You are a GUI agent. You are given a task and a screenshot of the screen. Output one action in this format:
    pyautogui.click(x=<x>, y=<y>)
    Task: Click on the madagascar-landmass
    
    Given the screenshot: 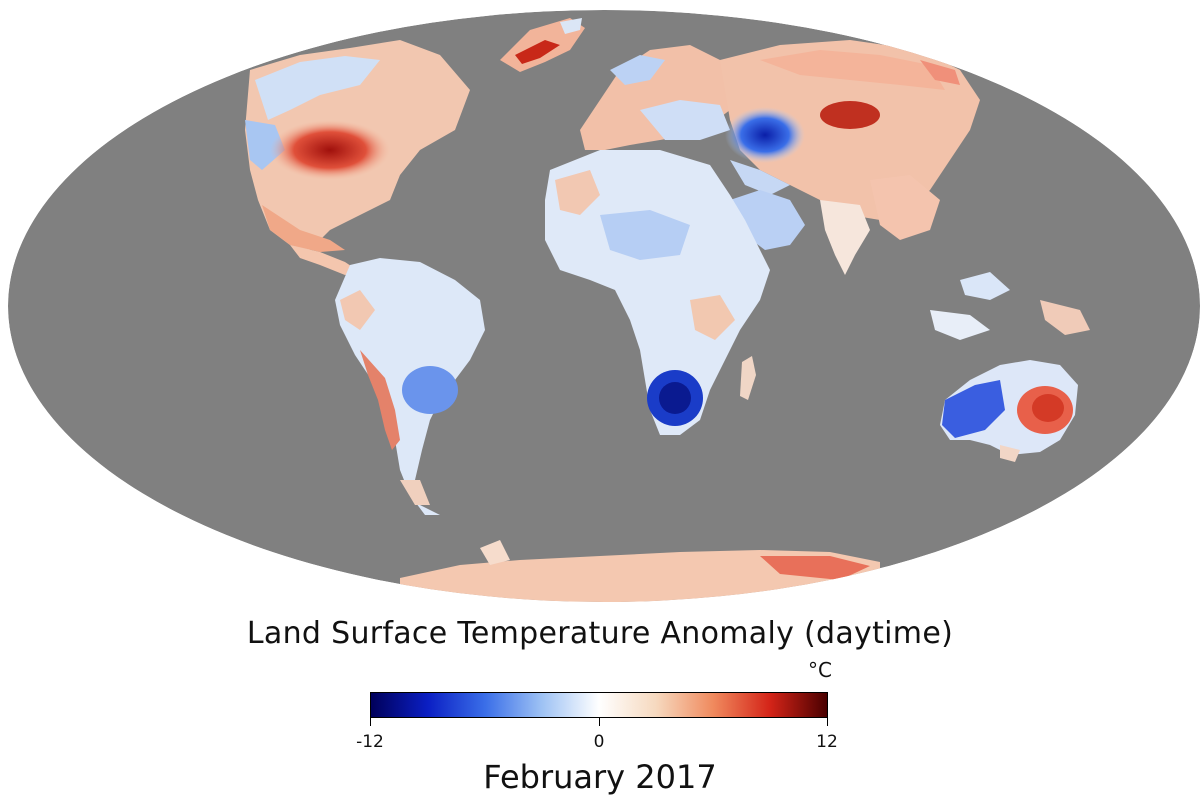 What is the action you would take?
    pyautogui.click(x=748, y=378)
    